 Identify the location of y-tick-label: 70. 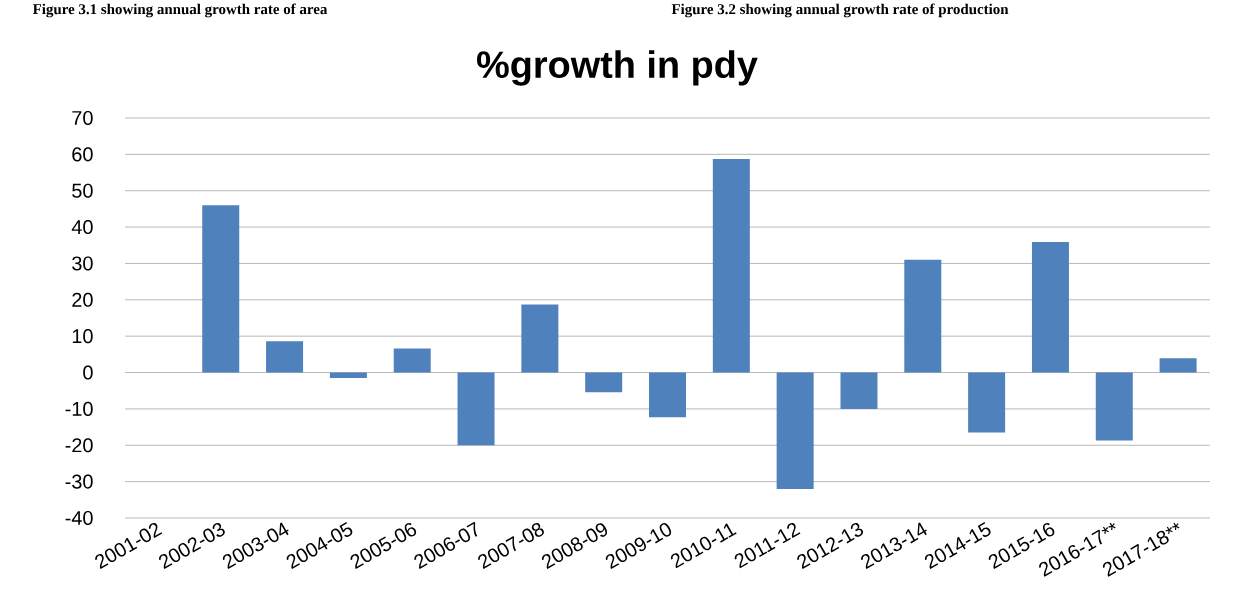
(82, 118).